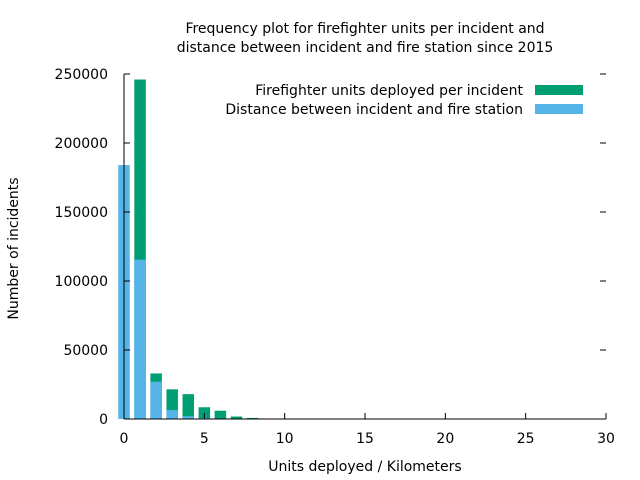 The width and height of the screenshot is (640, 480). Describe the element at coordinates (364, 467) in the screenshot. I see `x-axis-label: Units deployed / Kilometers` at that location.